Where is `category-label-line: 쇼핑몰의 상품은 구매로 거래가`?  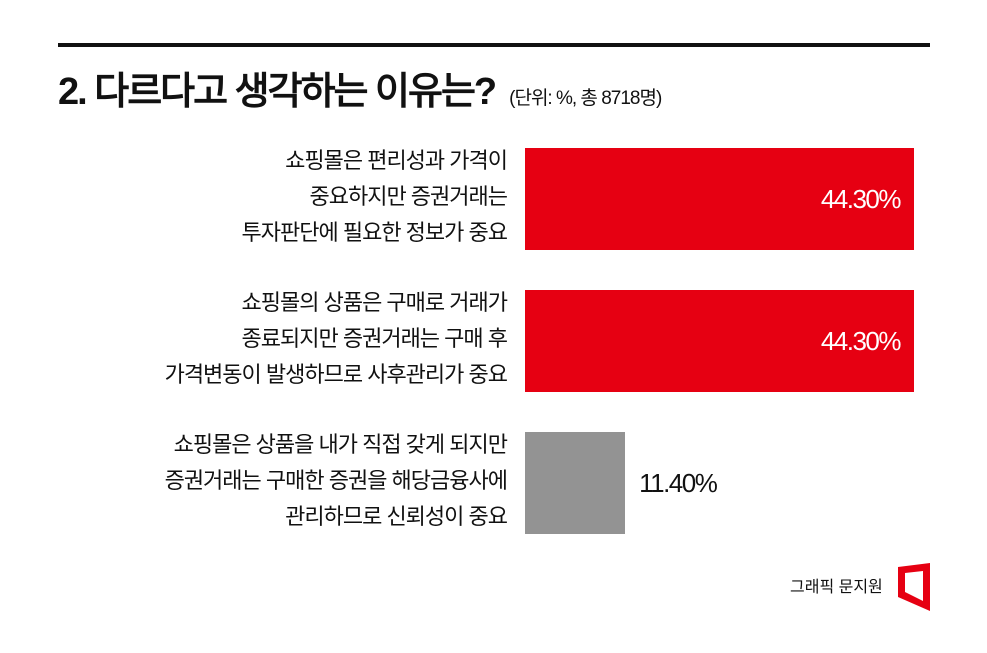 category-label-line: 쇼핑몰의 상품은 구매로 거래가 is located at coordinates (374, 302).